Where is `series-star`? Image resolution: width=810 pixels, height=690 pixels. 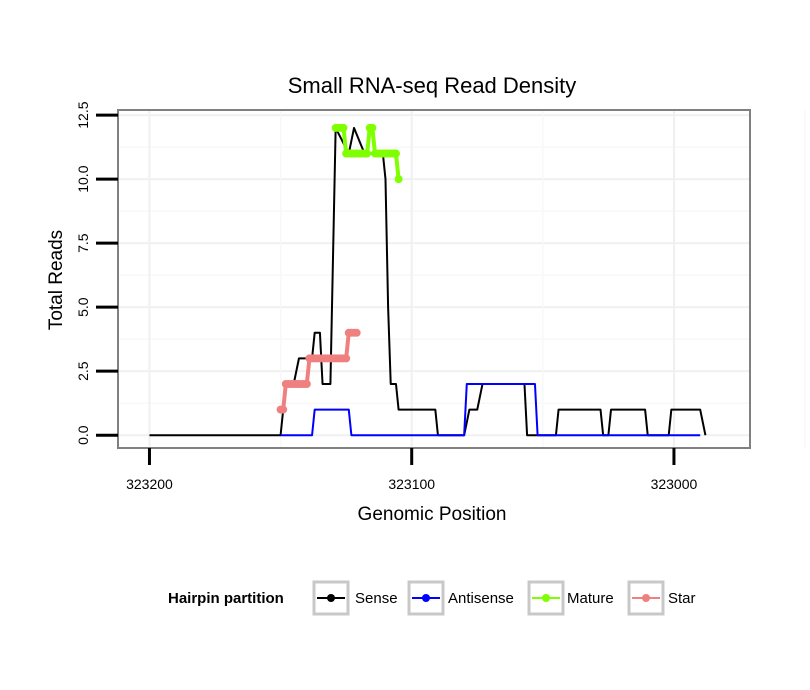 series-star is located at coordinates (318, 371).